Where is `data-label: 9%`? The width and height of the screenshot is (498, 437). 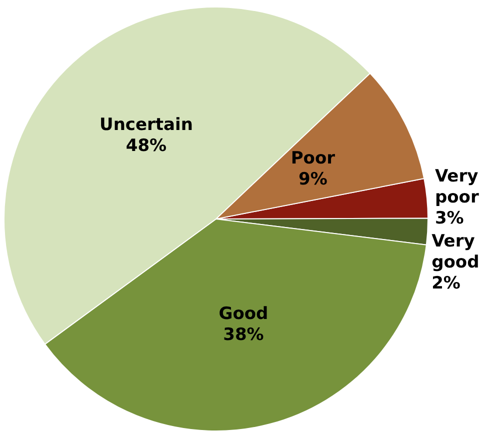
data-label: 9% is located at coordinates (313, 180).